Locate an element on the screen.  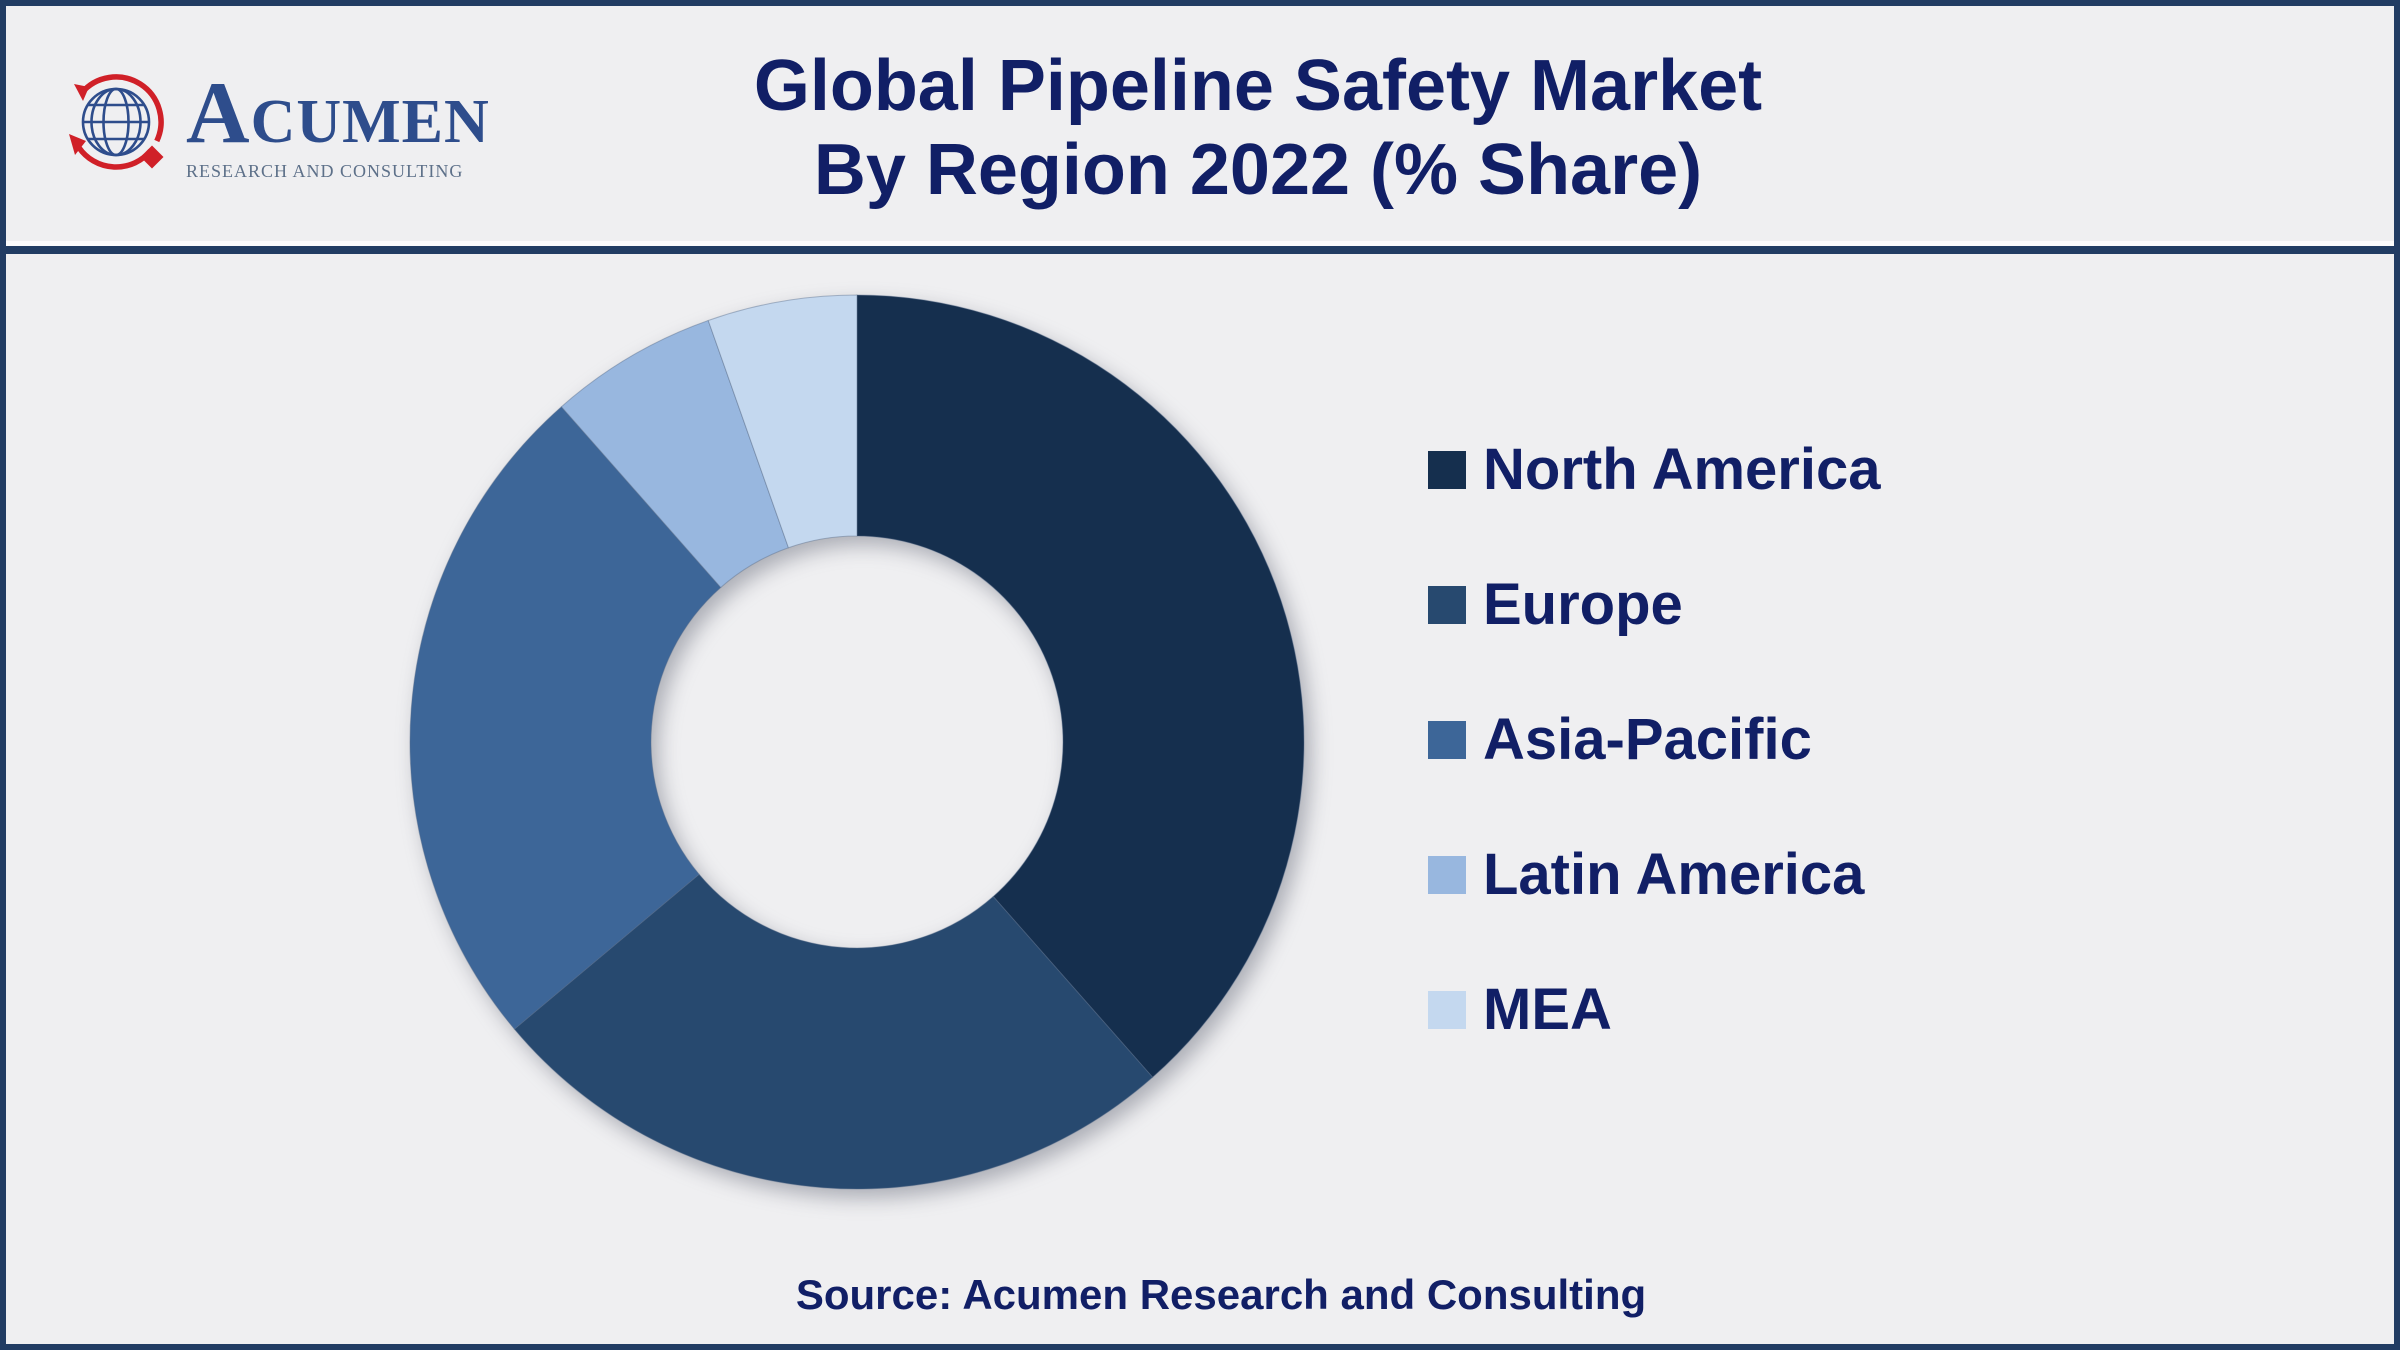
red-diamond-icon is located at coordinates (152, 157).